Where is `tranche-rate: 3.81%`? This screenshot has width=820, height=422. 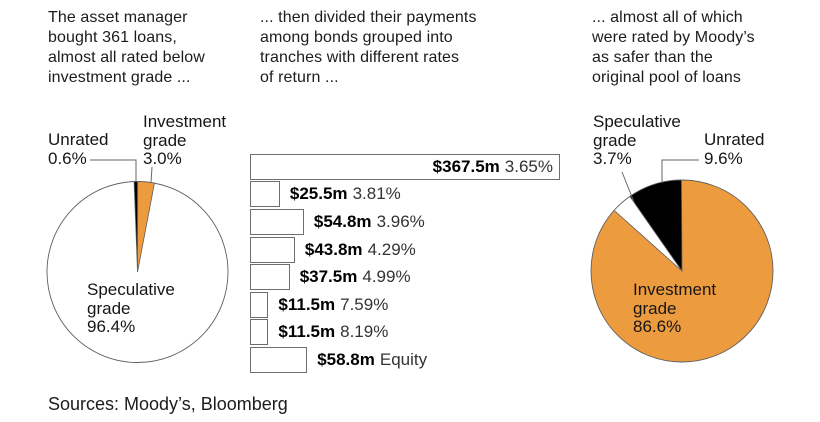
tranche-rate: 3.81% is located at coordinates (376, 194).